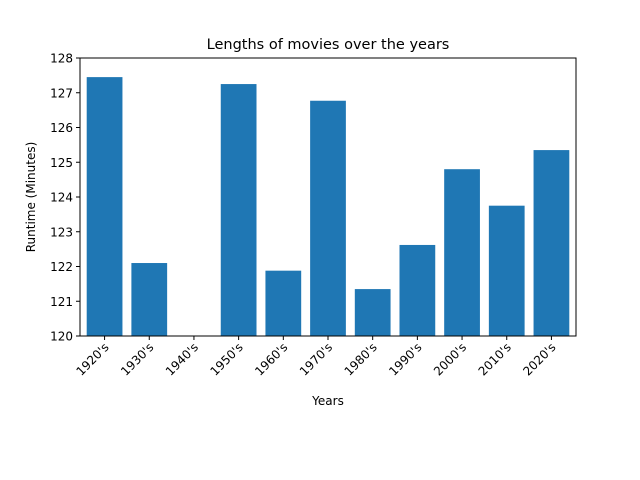 The width and height of the screenshot is (640, 480). I want to click on x-tick-label-7: 1990's, so click(405, 359).